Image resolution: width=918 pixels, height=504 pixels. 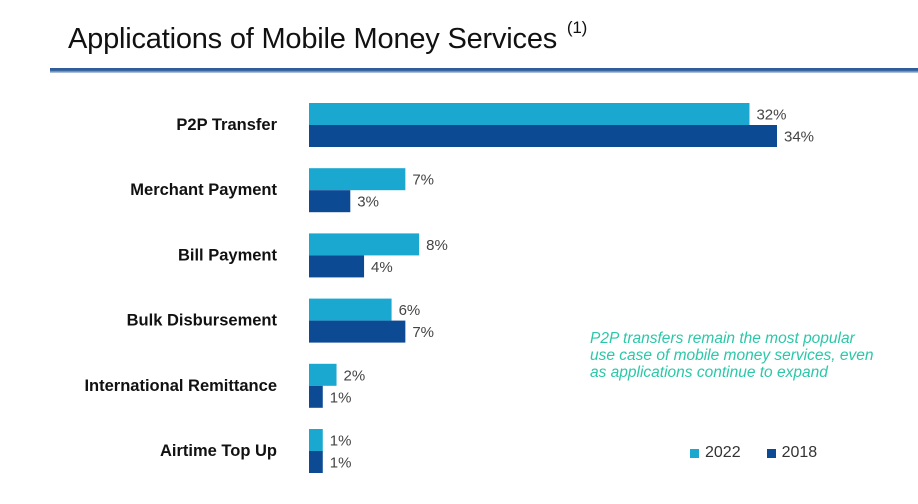 I want to click on legend-item-2018: 2018, so click(x=792, y=453).